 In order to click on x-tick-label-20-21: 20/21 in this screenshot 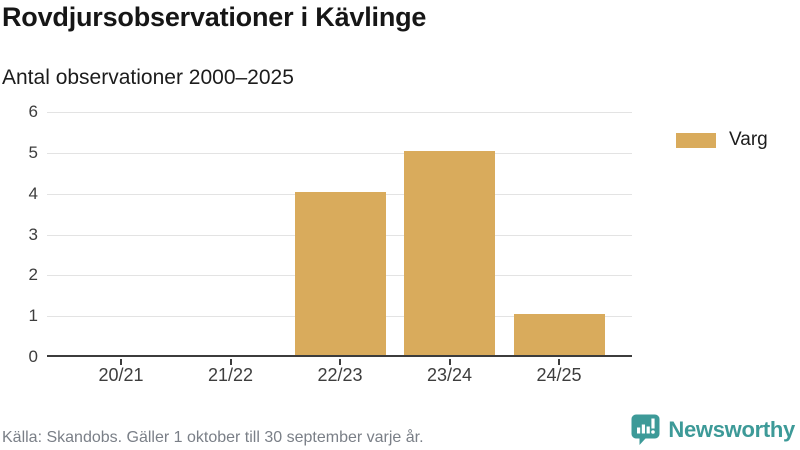, I will do `click(121, 375)`.